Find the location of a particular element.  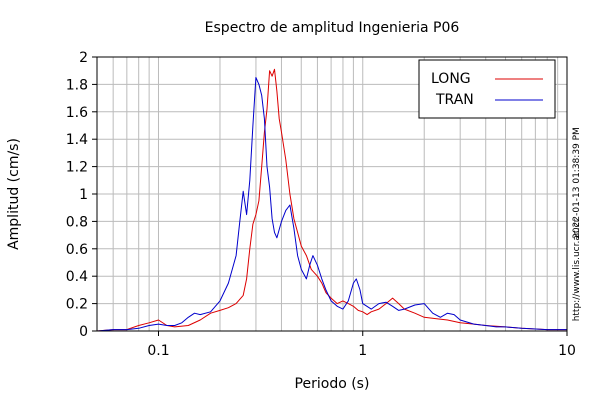

y-tick-label: 0.6 is located at coordinates (77, 250).